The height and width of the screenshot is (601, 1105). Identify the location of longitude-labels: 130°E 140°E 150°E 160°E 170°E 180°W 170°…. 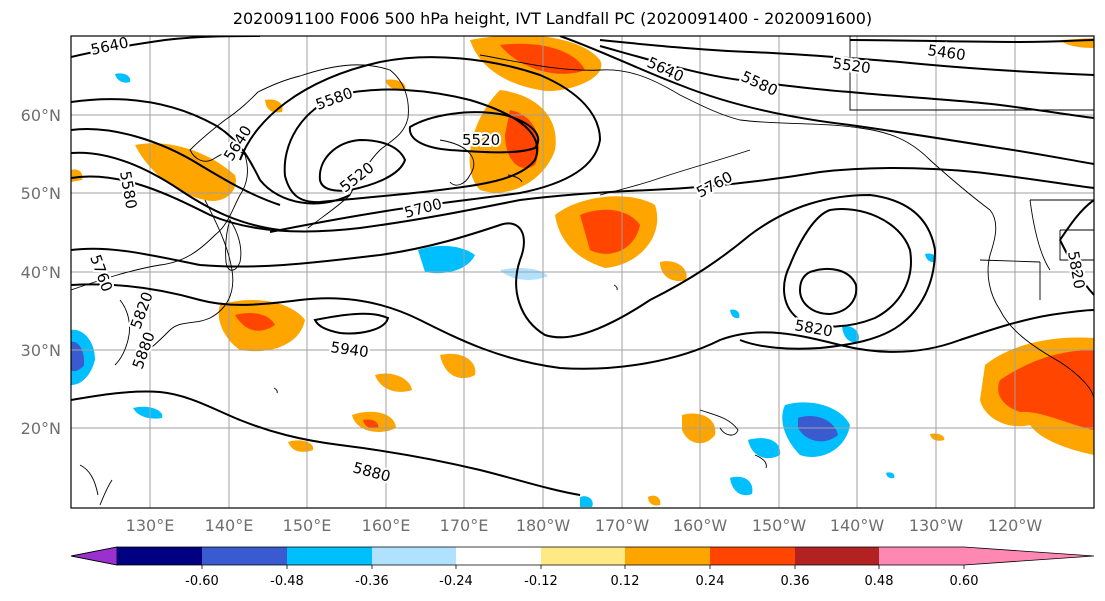
(584, 525).